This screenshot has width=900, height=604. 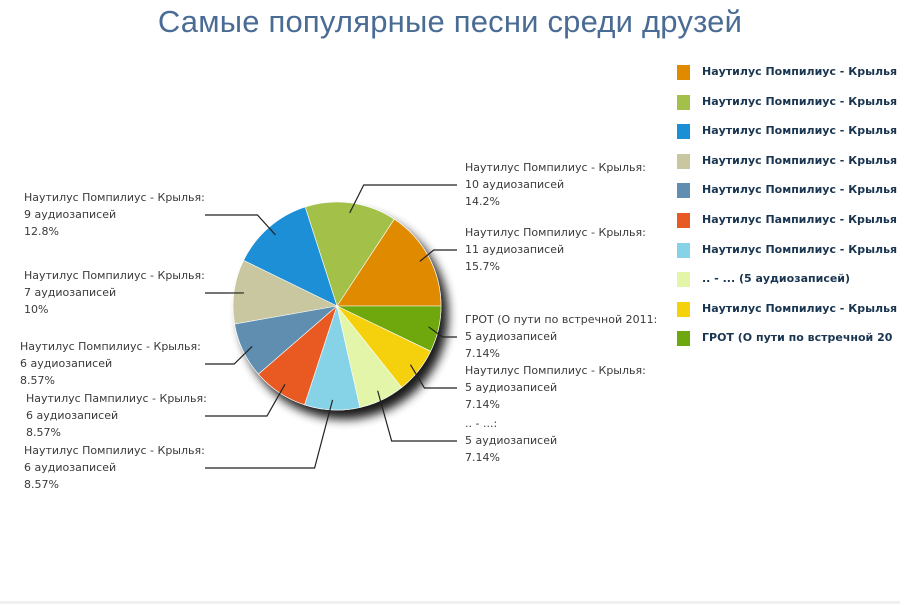 What do you see at coordinates (36, 309) in the screenshot?
I see `slice-label-percent: 10%` at bounding box center [36, 309].